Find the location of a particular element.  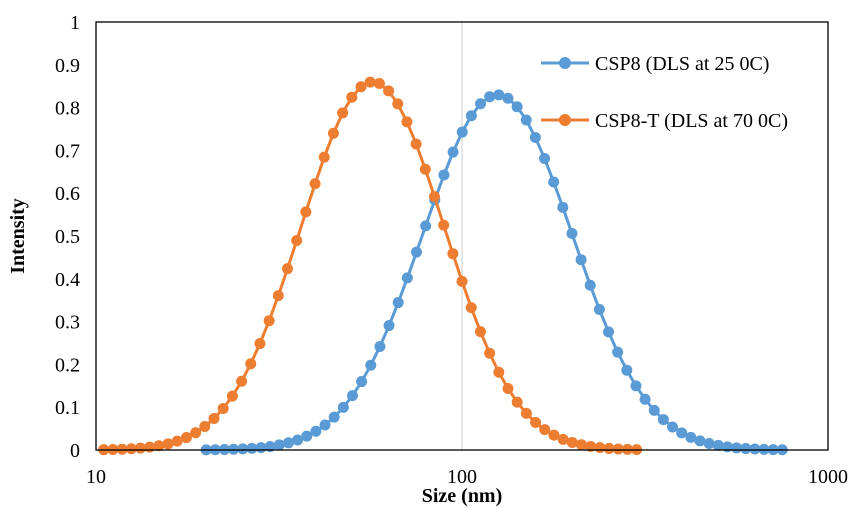

y-axis-tick-labels: 0 0.1 0.2 0.3 0.4 0.5 0.6 0.7 0.8 0.9 1 is located at coordinates (67, 237).